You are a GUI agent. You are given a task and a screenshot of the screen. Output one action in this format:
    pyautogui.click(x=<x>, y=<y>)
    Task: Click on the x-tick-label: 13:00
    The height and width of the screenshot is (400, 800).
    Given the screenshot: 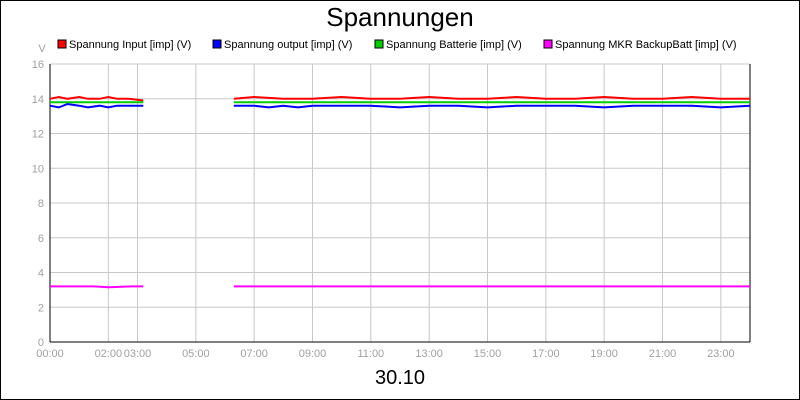 What is the action you would take?
    pyautogui.click(x=429, y=354)
    